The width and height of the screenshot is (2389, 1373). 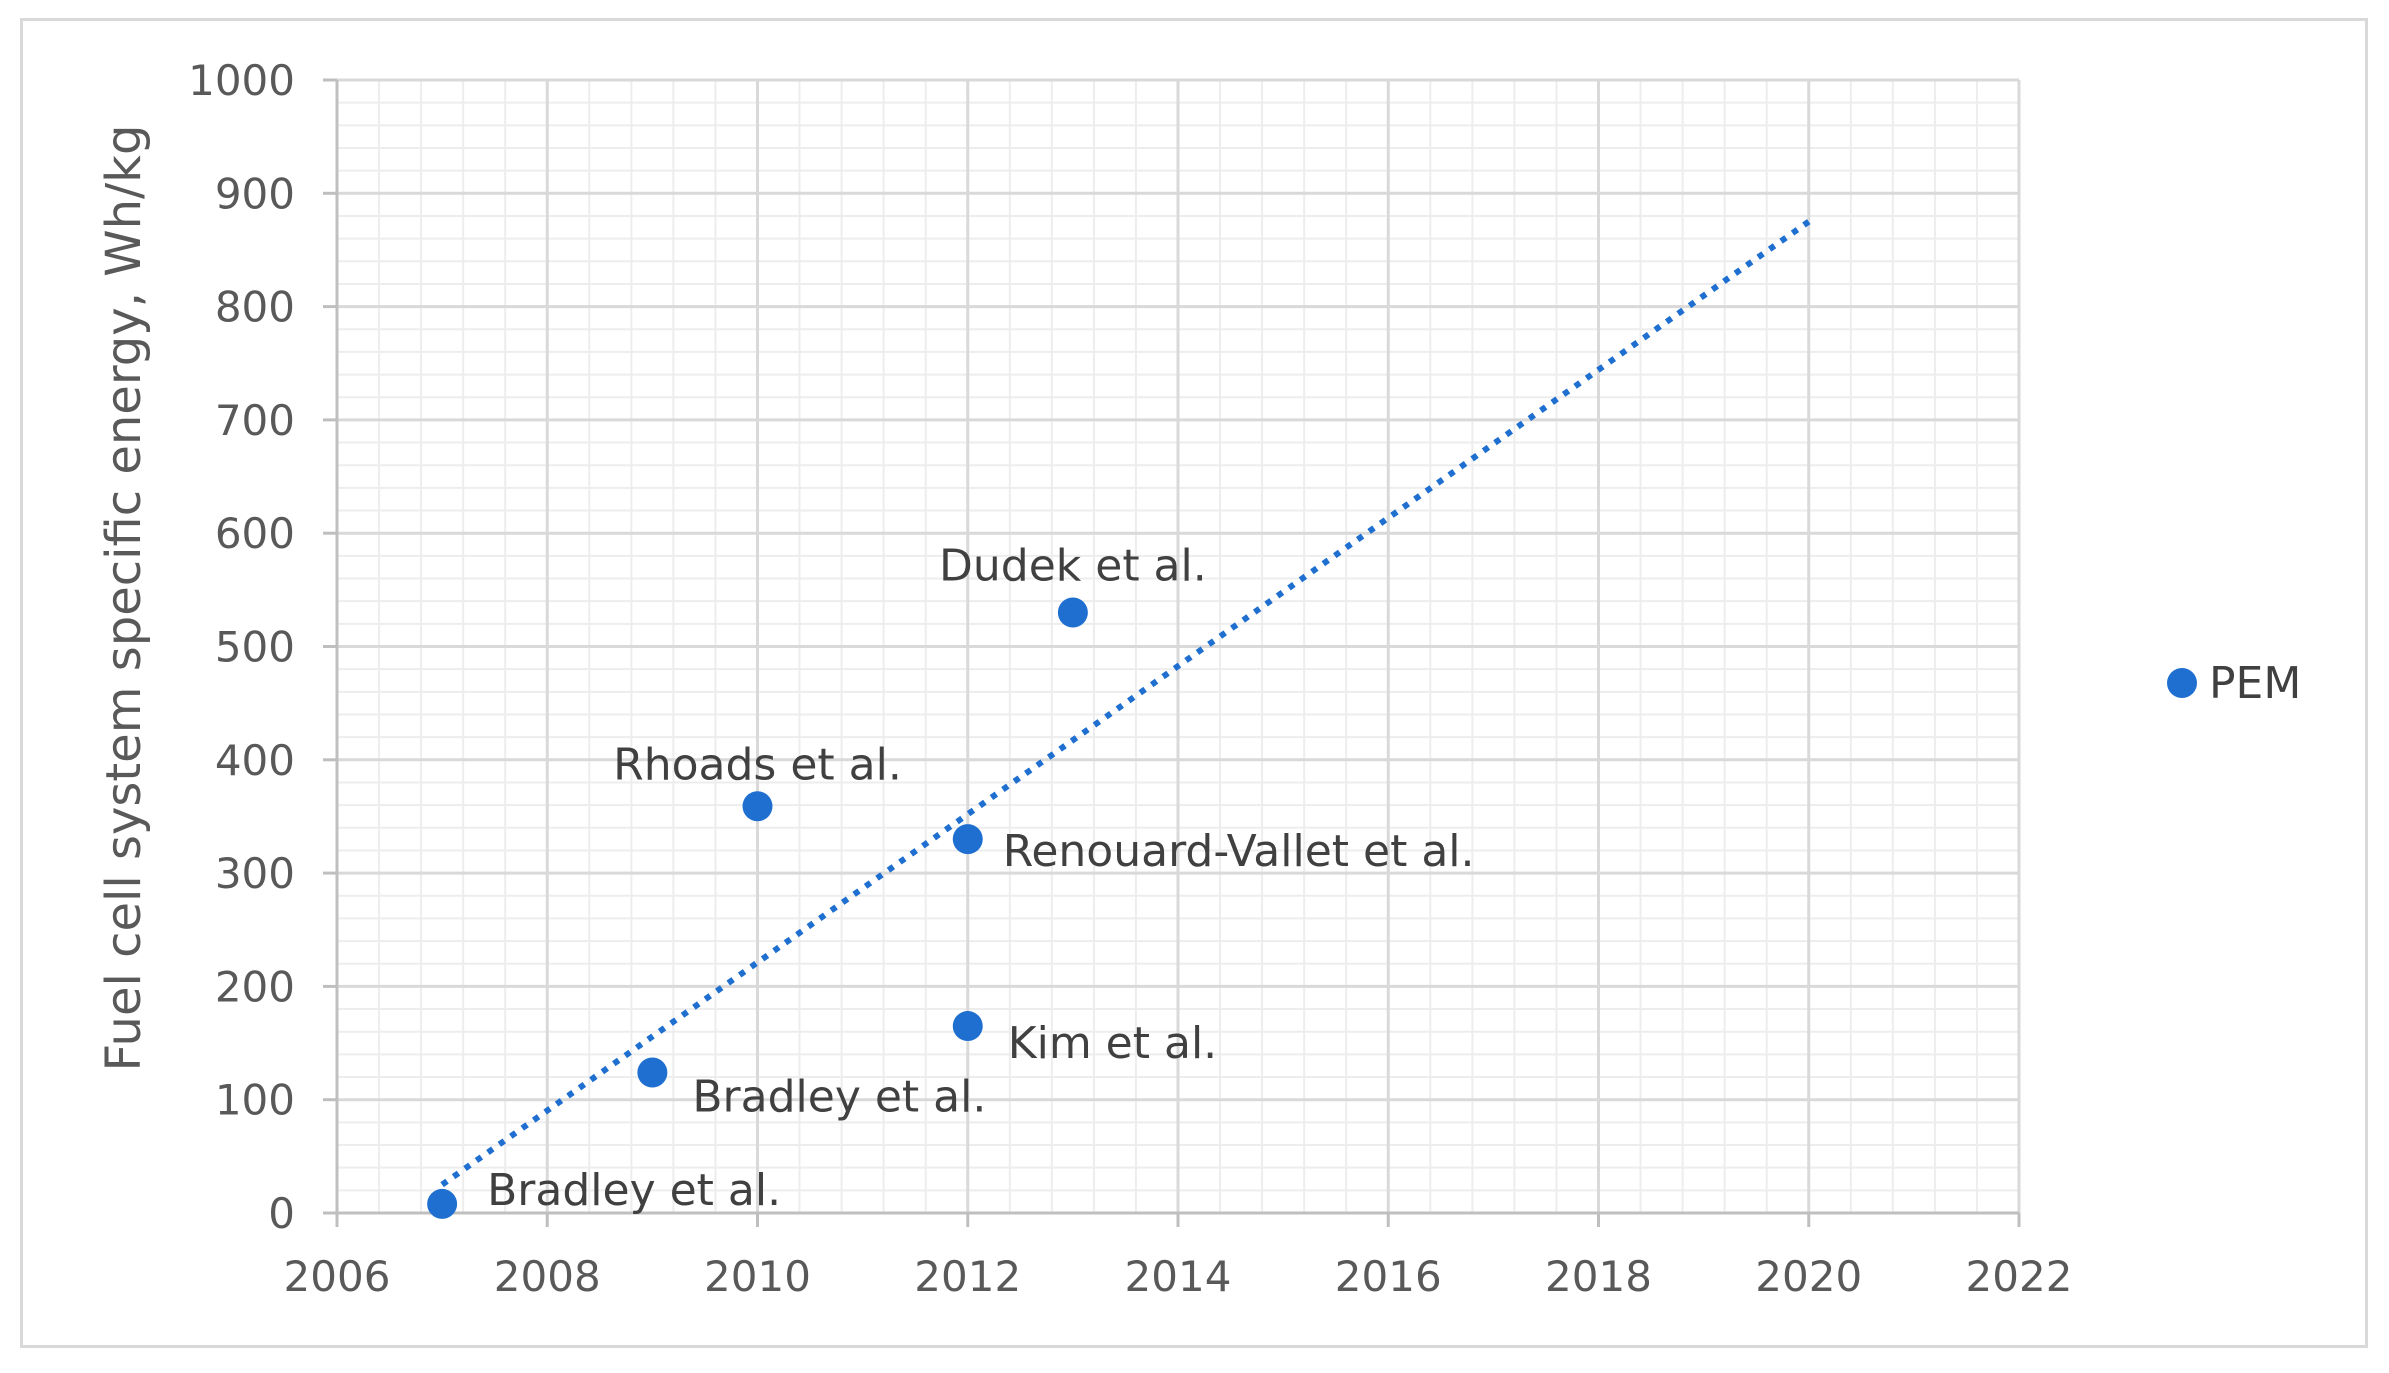 I want to click on legend: PEM, so click(x=2234, y=683).